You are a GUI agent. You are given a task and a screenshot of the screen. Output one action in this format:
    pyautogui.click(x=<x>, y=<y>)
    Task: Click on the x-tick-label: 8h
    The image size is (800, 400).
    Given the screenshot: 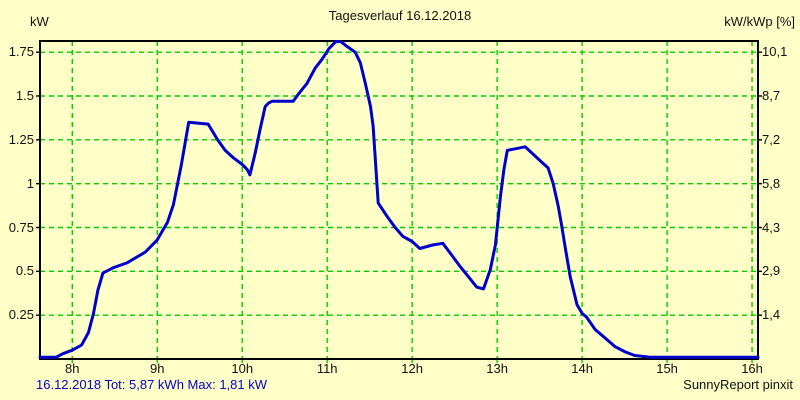 What is the action you would take?
    pyautogui.click(x=72, y=368)
    